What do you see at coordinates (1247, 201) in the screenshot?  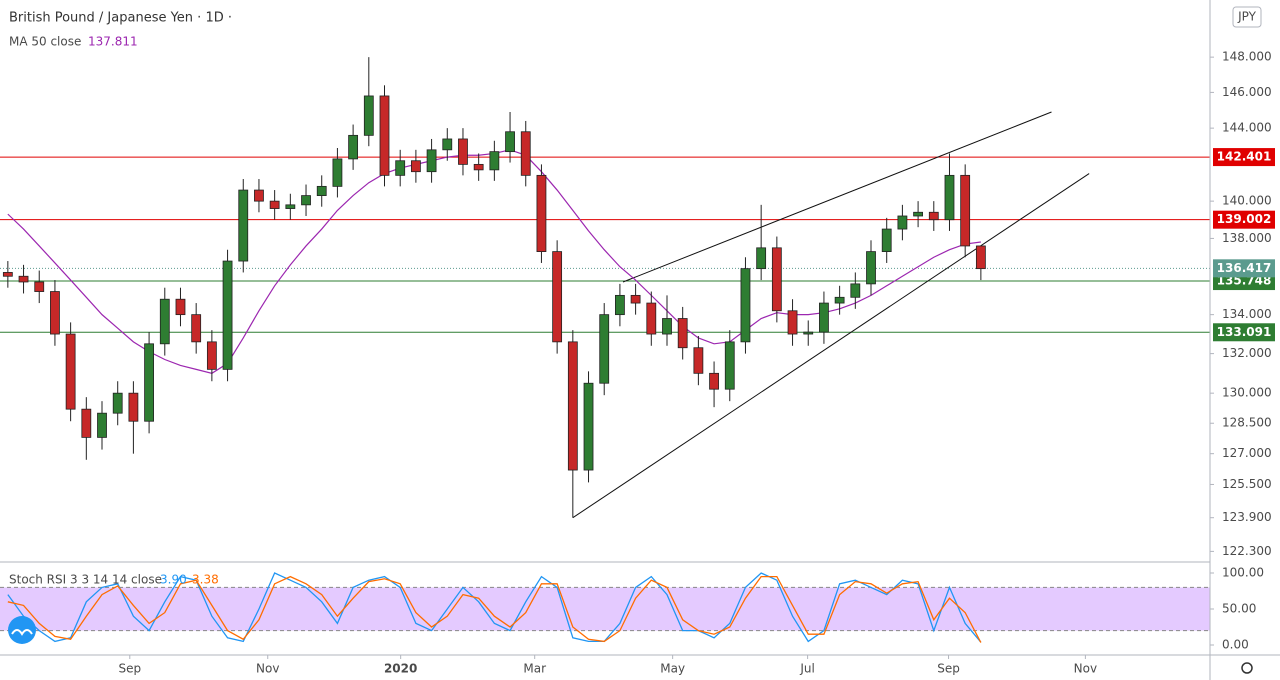 I see `y-tick-label: 140.000` at bounding box center [1247, 201].